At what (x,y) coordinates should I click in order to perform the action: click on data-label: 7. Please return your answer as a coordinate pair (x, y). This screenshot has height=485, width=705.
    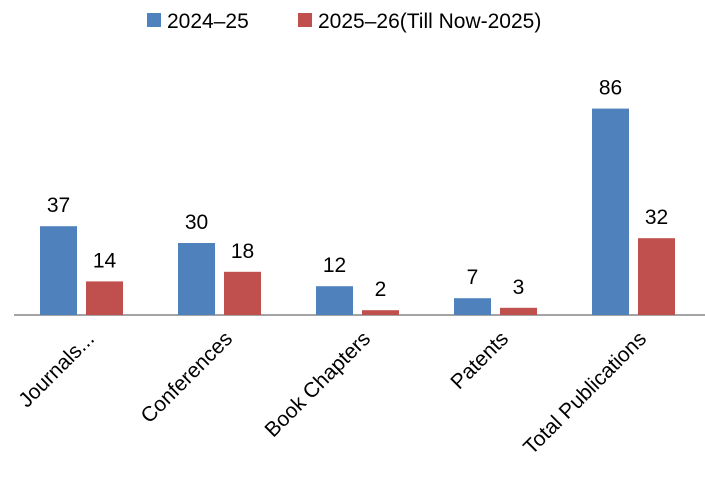
    Looking at the image, I should click on (473, 277).